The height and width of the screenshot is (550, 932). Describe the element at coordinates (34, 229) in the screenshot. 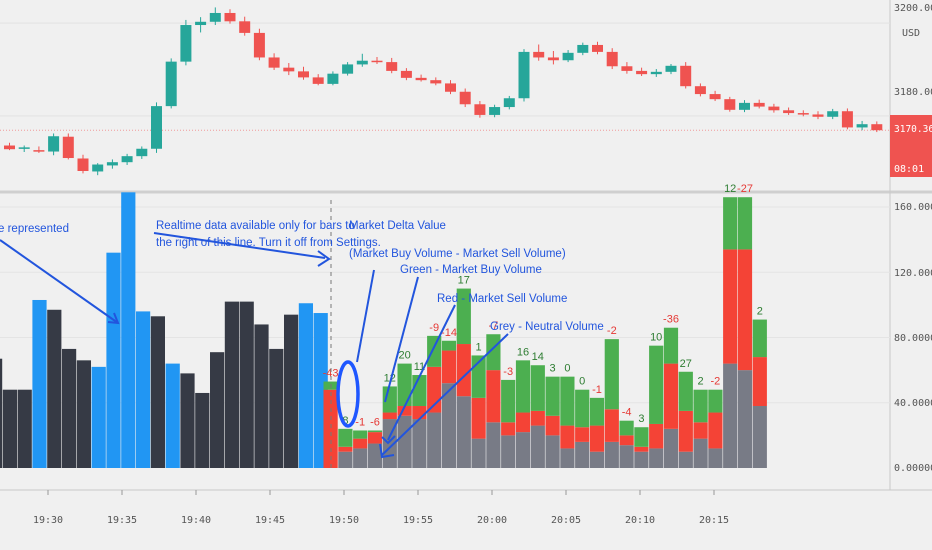

I see `annotation-represented: e represented` at that location.